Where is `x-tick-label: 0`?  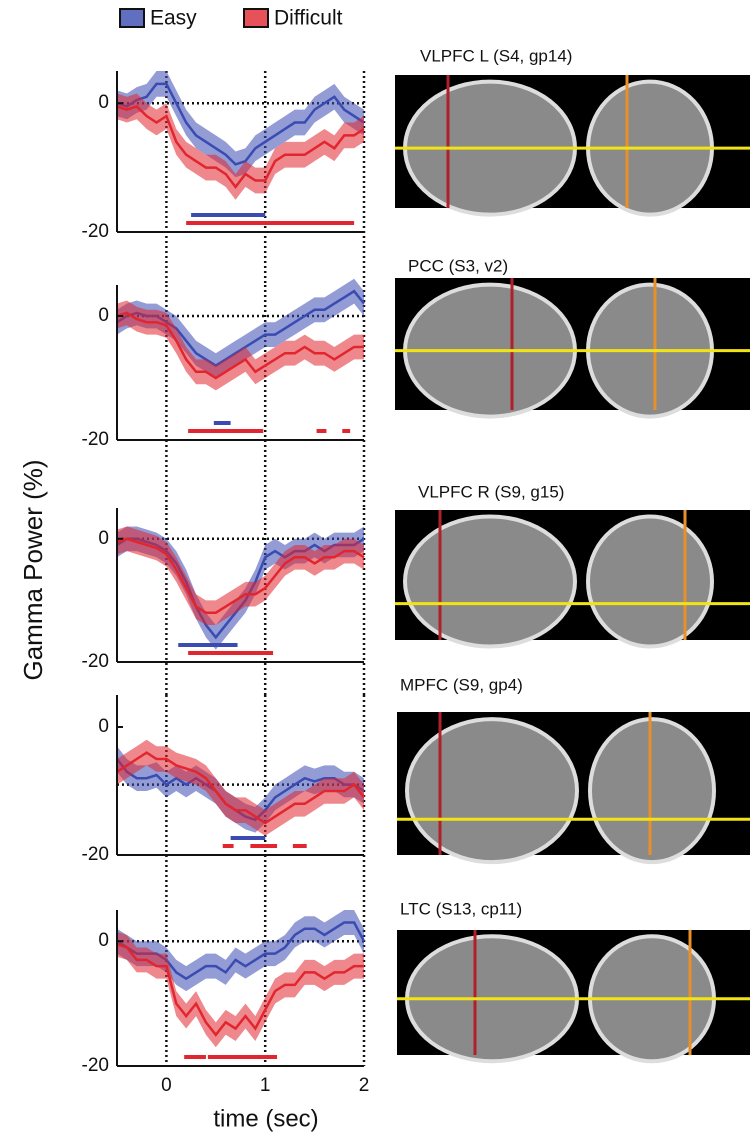
x-tick-label: 0 is located at coordinates (166, 1085).